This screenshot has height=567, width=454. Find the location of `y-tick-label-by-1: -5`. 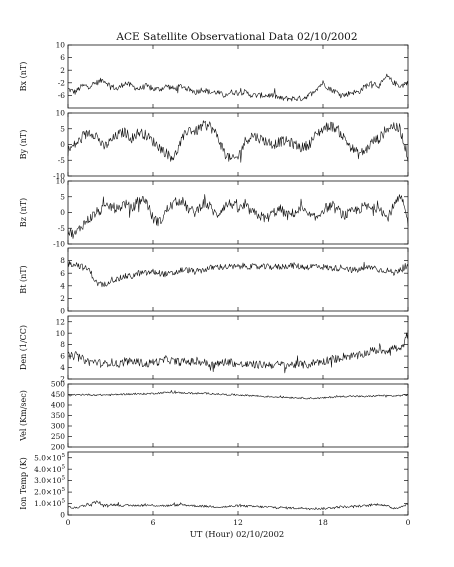

y-tick-label-by-1: -5 is located at coordinates (61, 160).